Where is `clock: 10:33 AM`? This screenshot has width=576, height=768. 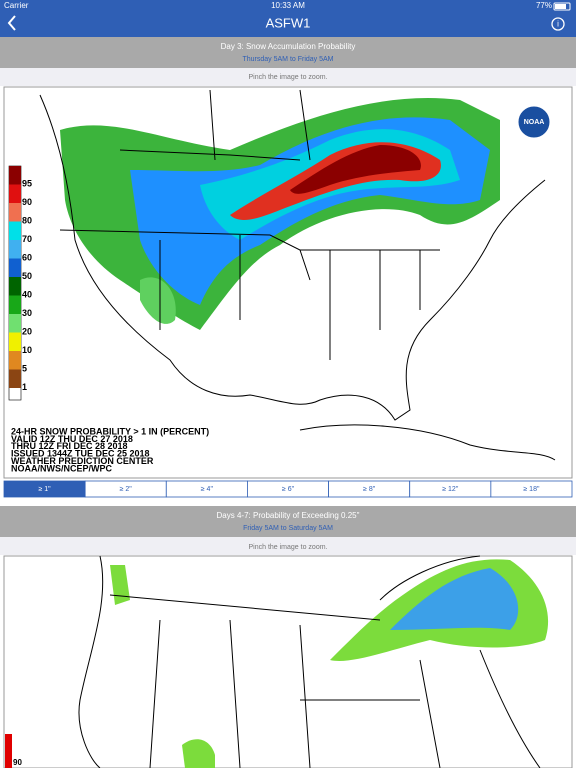 clock: 10:33 AM is located at coordinates (288, 5).